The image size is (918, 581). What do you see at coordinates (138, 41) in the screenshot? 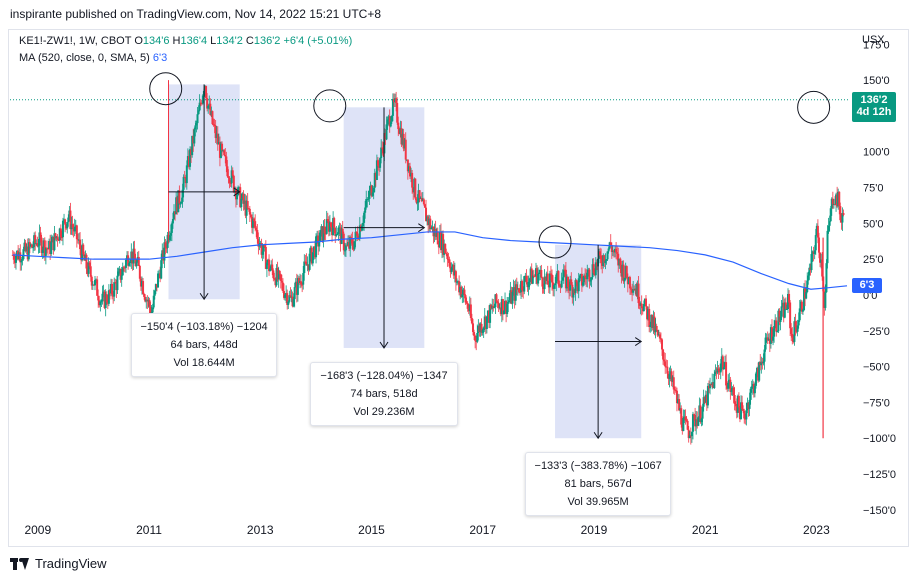
I see `open-label: O` at bounding box center [138, 41].